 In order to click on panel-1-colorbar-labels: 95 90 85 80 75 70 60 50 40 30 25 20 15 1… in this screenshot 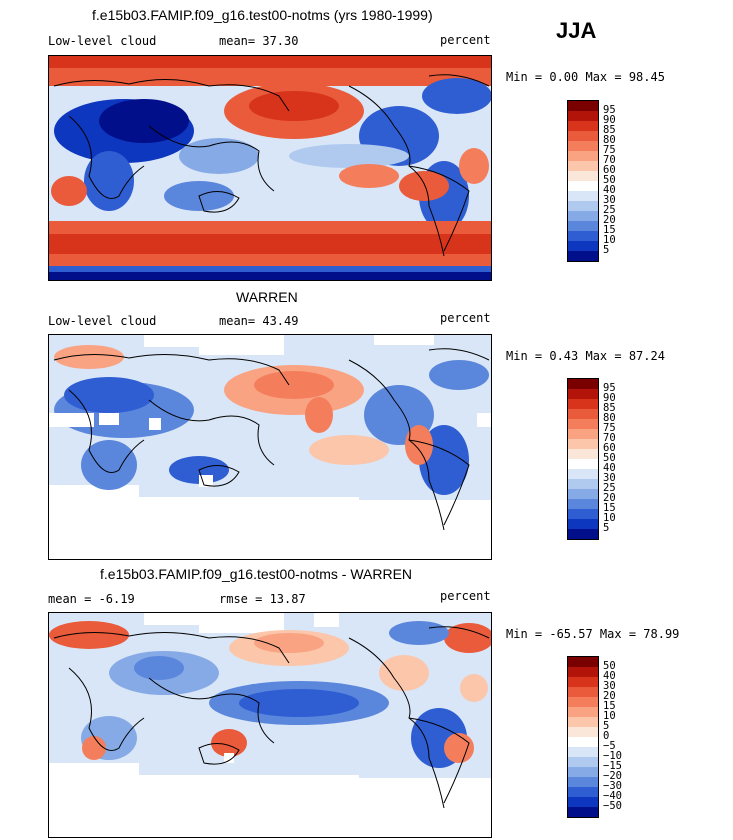, I will do `click(609, 180)`.